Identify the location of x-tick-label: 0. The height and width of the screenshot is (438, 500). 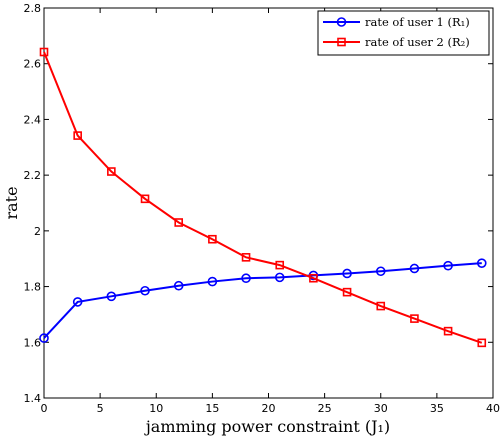
(44, 408).